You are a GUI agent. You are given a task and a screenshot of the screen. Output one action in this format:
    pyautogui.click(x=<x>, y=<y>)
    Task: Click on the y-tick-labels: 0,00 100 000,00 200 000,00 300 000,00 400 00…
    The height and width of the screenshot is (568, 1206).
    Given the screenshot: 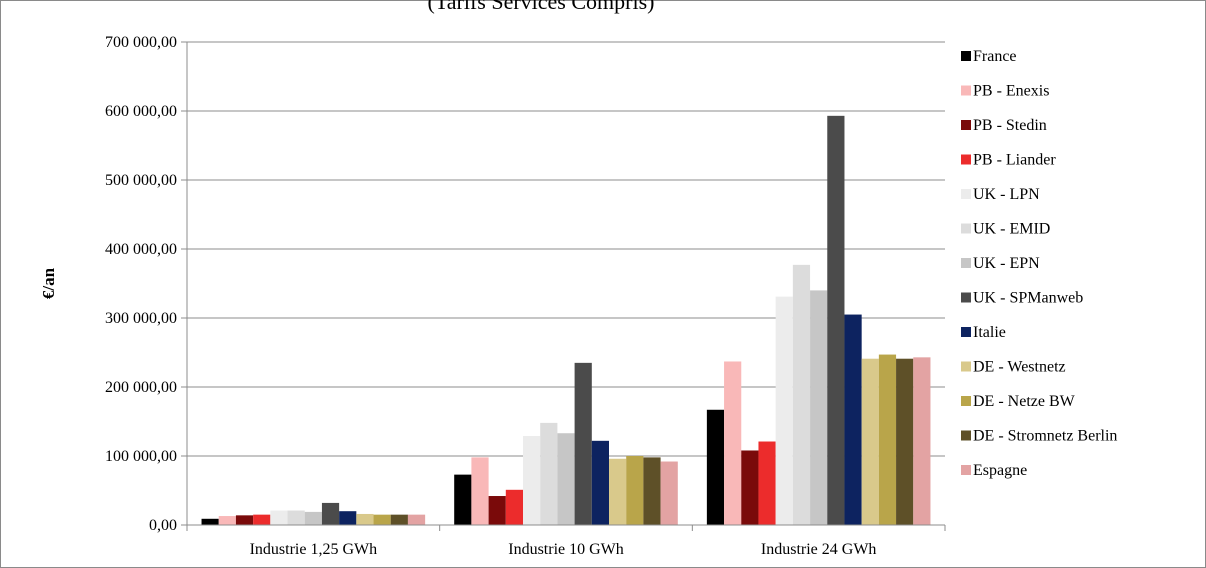 What is the action you would take?
    pyautogui.click(x=141, y=284)
    